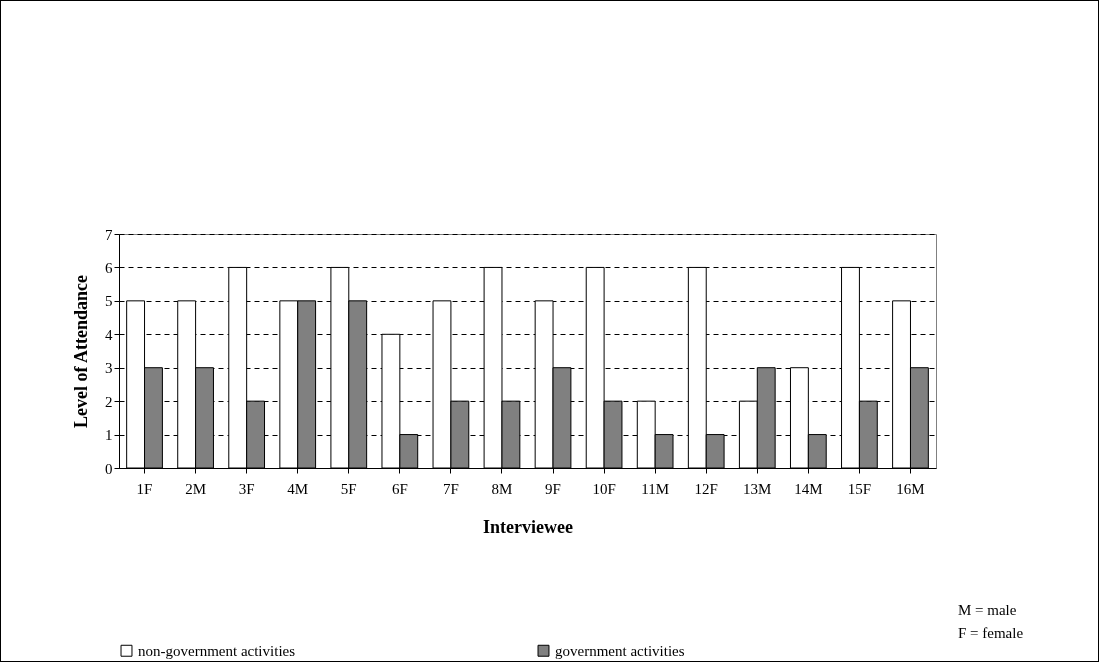  I want to click on text: M = male, so click(988, 610).